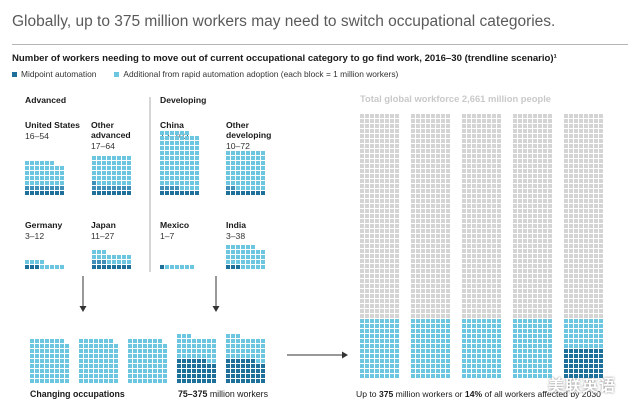  What do you see at coordinates (119, 262) in the screenshot?
I see `block-additional-japan` at bounding box center [119, 262].